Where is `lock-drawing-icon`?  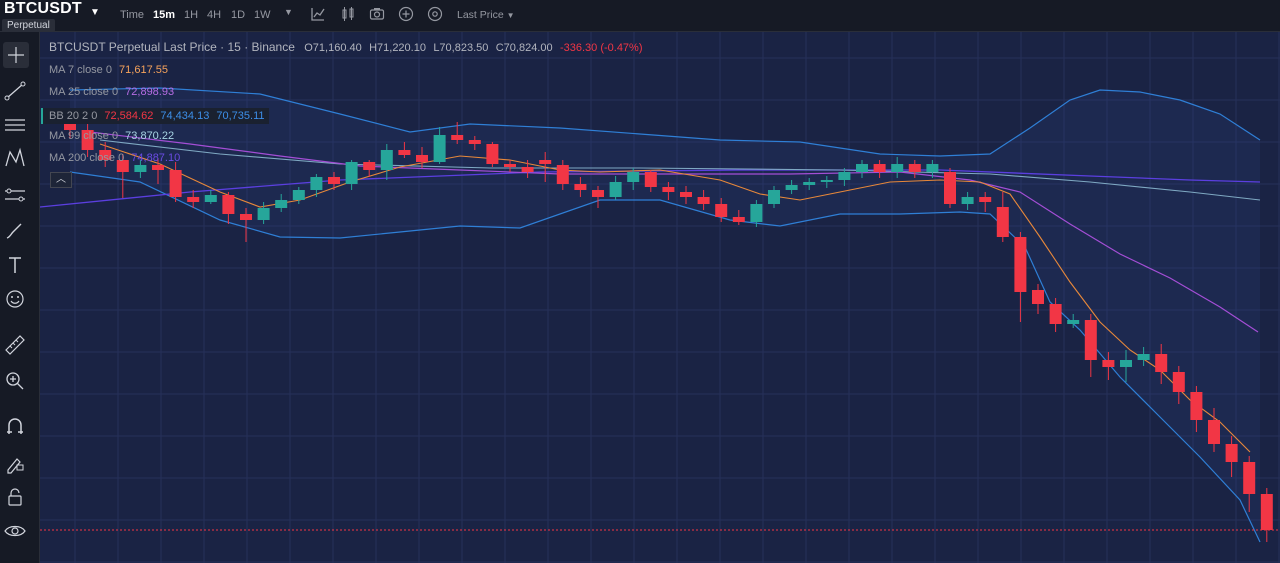
lock-drawing-icon is located at coordinates (15, 463).